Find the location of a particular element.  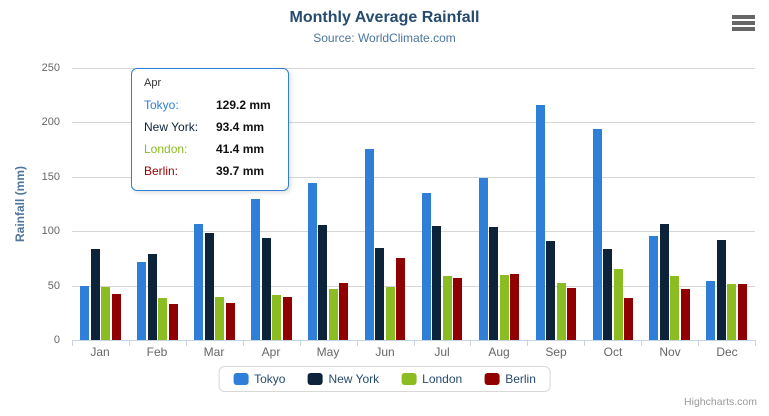

bar-tokyo-aug is located at coordinates (483, 259).